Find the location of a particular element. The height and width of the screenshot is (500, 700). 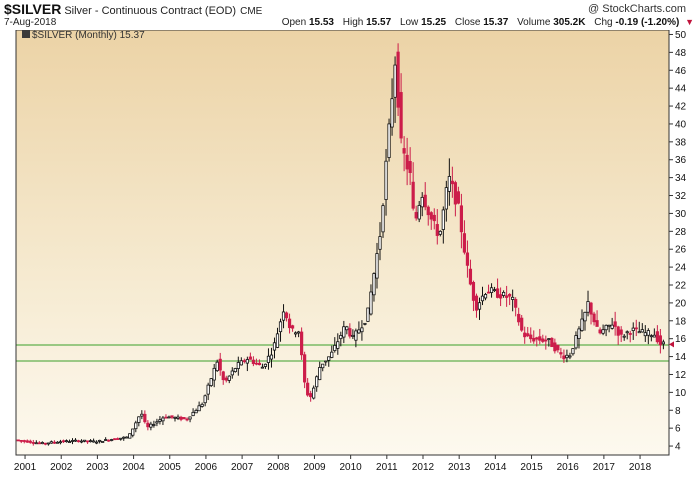

last-price-marker is located at coordinates (671, 344).